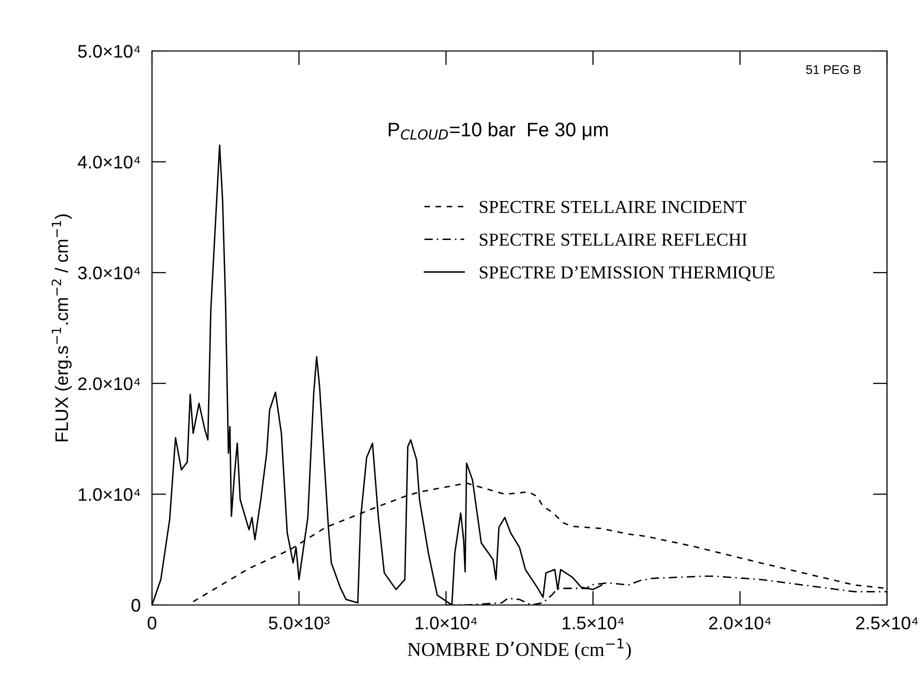 The image size is (920, 684). I want to click on x-tick-label: 1.0×10⁴, so click(446, 623).